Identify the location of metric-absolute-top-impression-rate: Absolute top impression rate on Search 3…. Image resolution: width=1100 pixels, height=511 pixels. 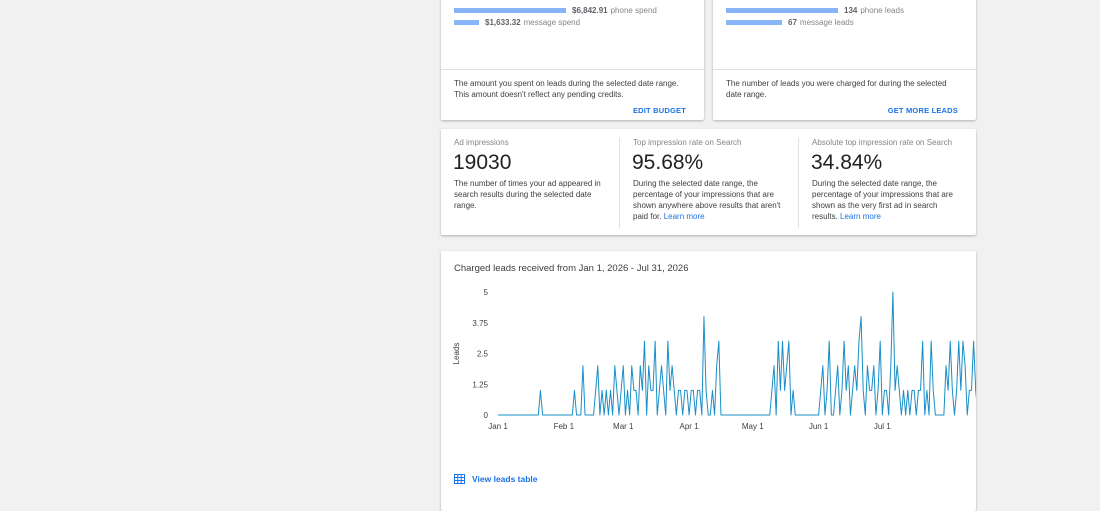
(888, 182).